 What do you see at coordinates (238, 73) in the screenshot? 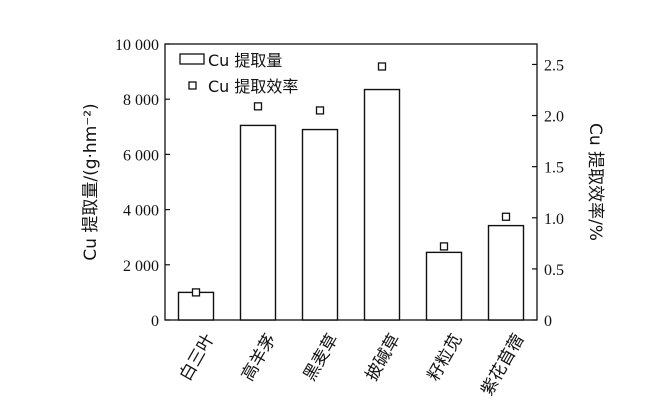
I see `legend: Cu 提取量 Cu 提取效率` at bounding box center [238, 73].